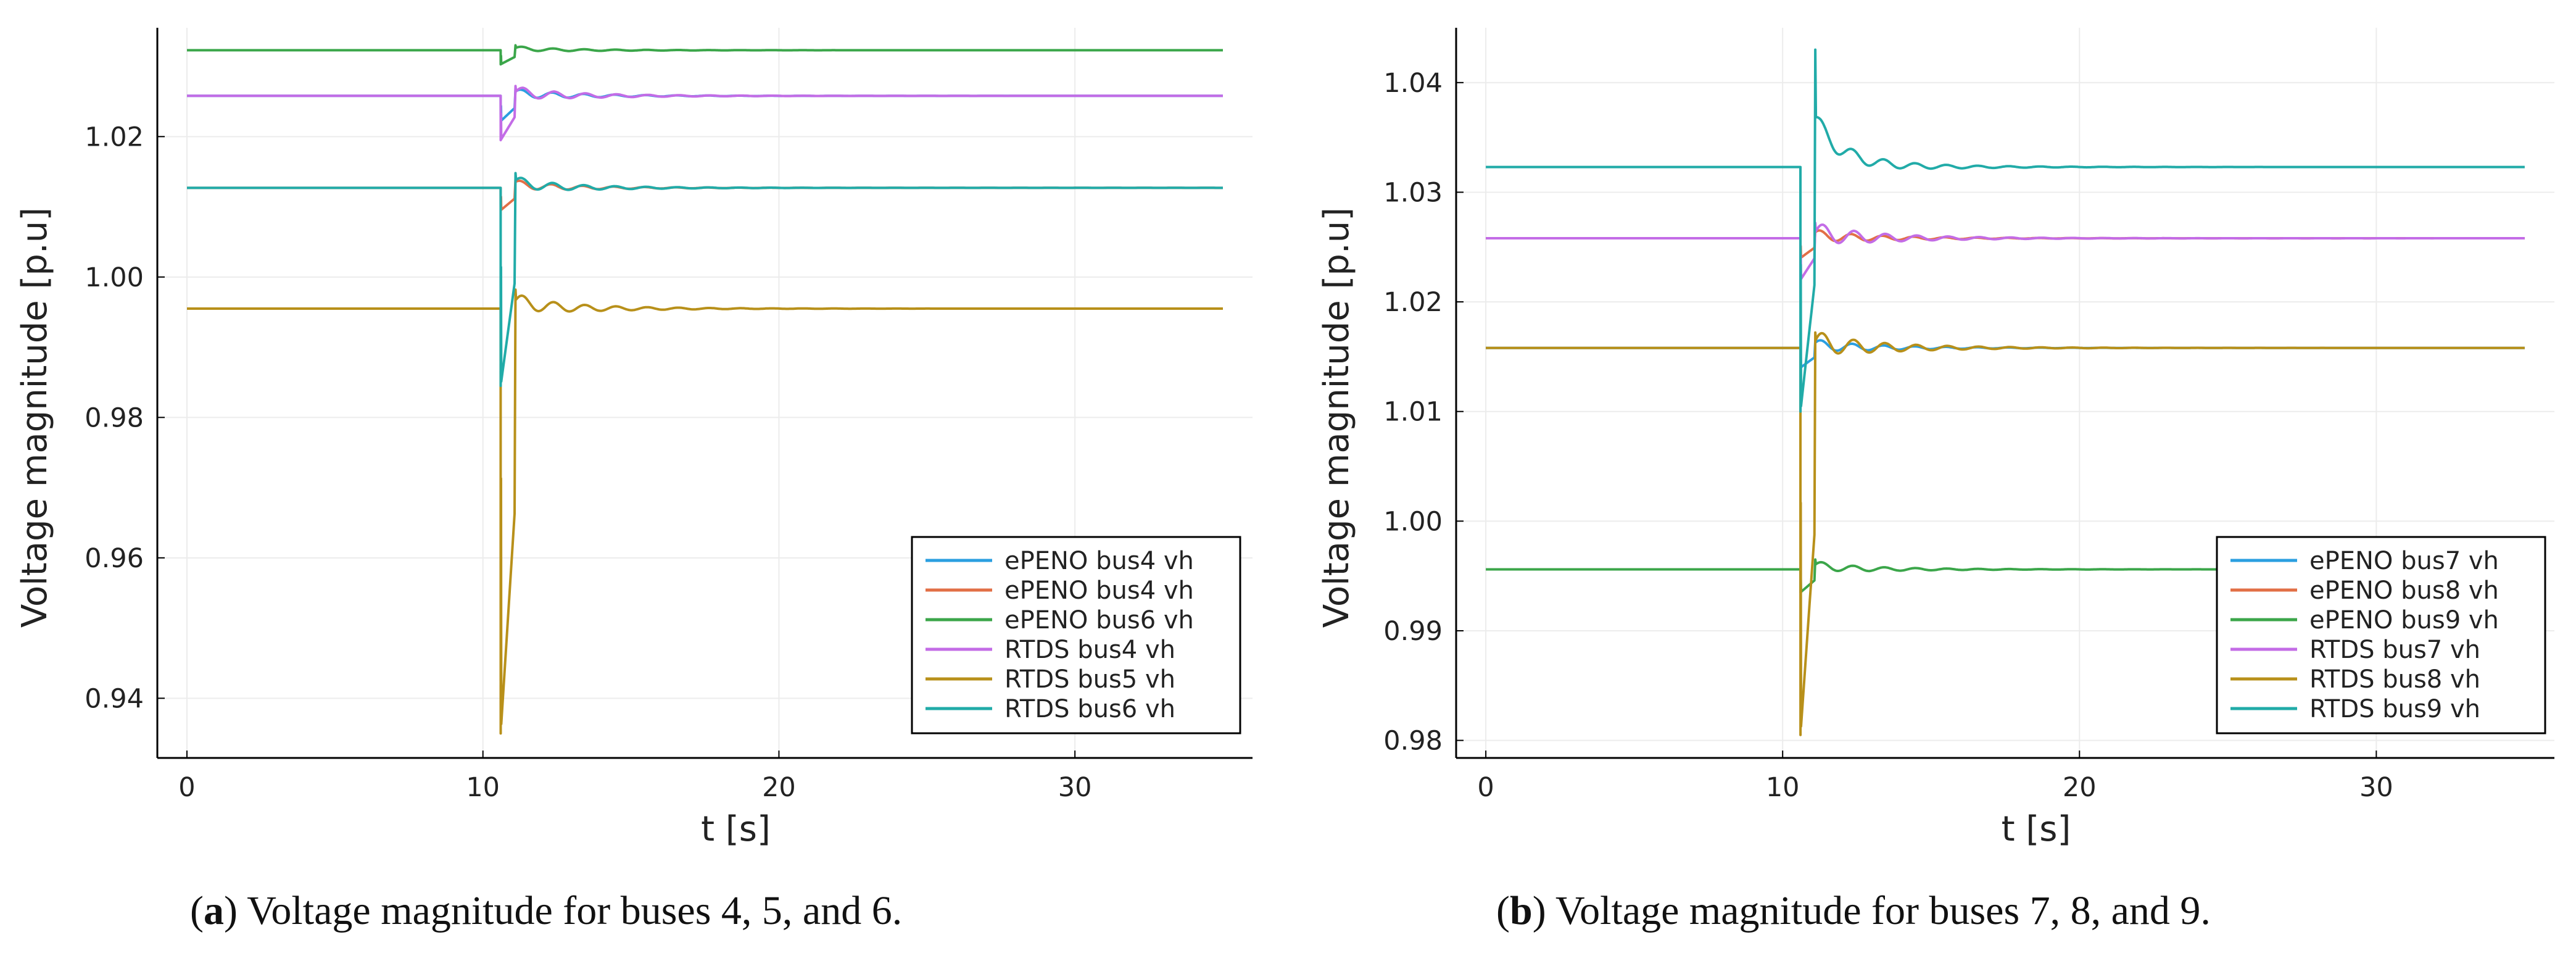 This screenshot has width=2576, height=961. Describe the element at coordinates (2394, 650) in the screenshot. I see `legend-entry-label: RTDS bus7 vh` at that location.